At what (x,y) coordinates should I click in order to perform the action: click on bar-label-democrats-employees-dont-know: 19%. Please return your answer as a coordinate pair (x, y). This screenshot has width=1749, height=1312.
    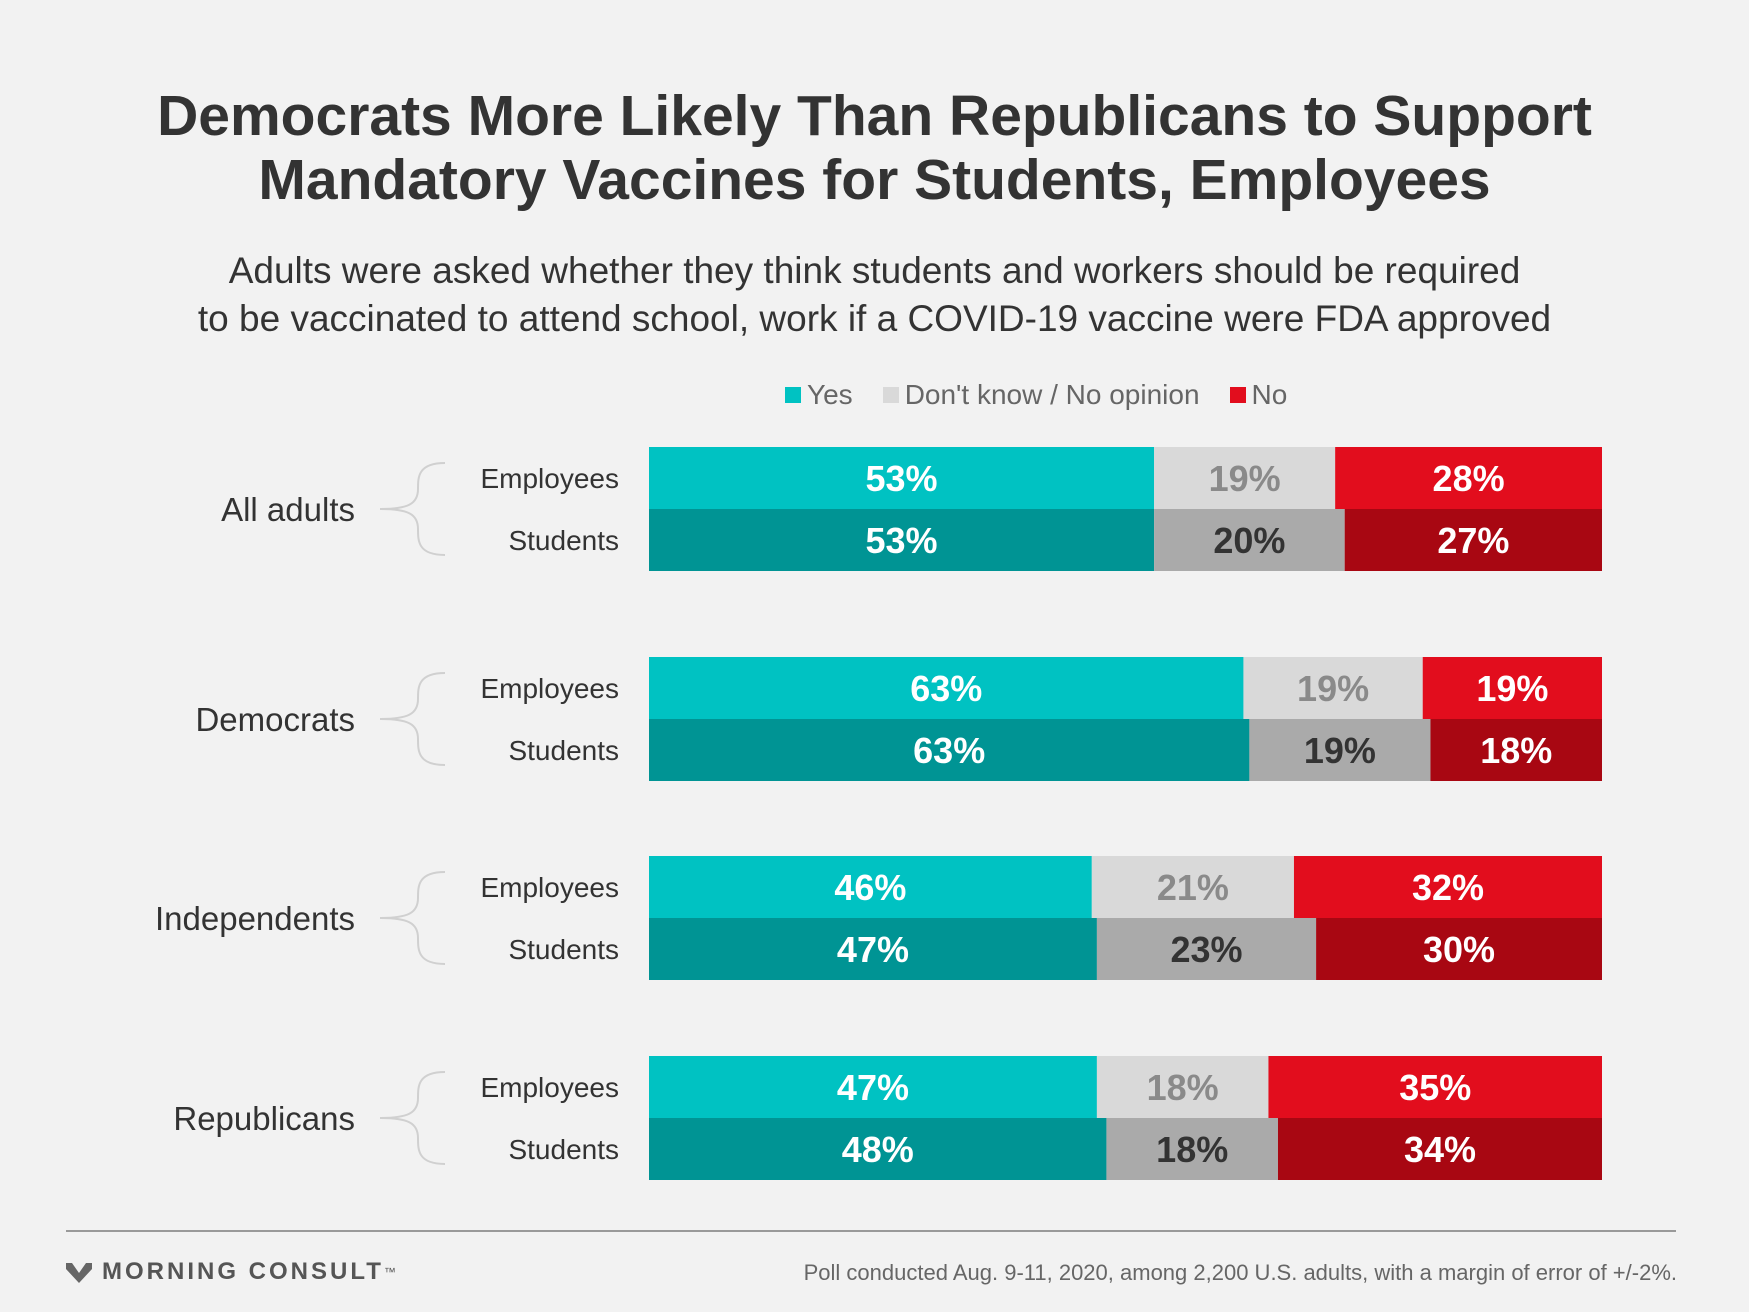
    Looking at the image, I should click on (1333, 688).